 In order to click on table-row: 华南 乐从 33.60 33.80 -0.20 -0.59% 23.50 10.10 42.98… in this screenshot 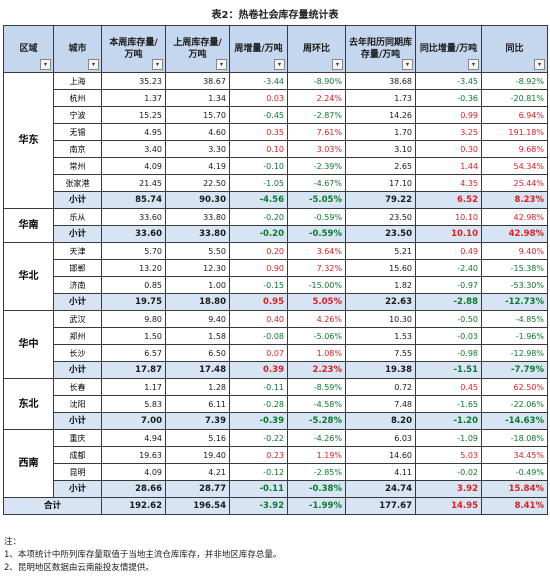, I will do `click(275, 225)`.